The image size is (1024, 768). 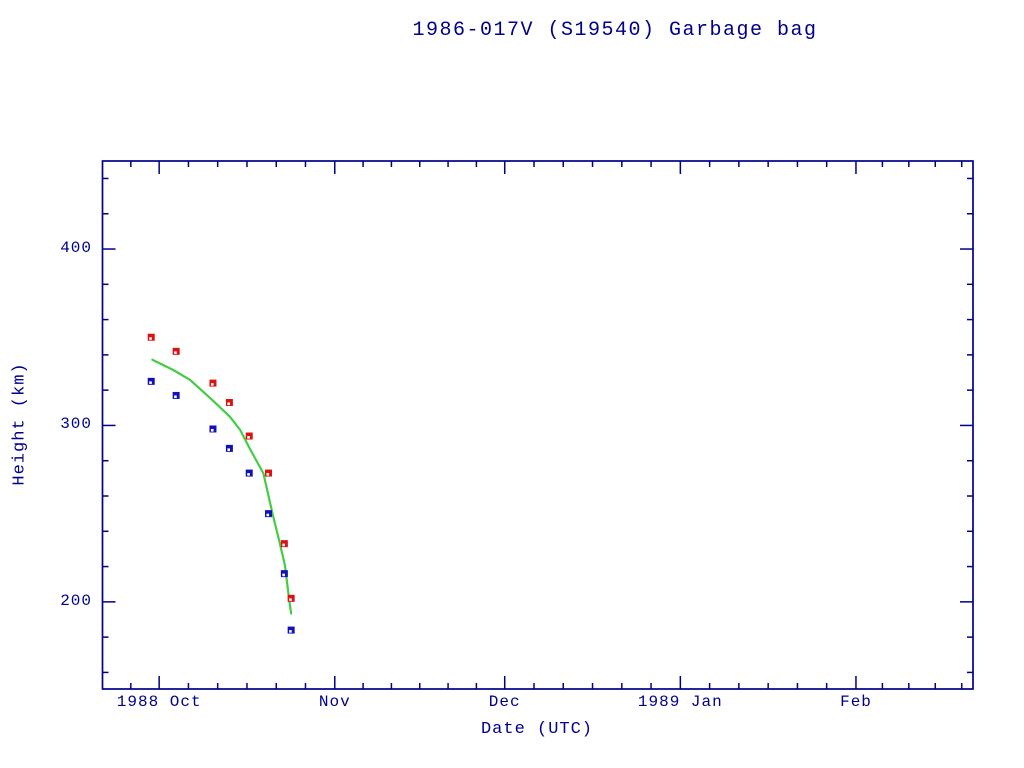 I want to click on apogee-height-points, so click(x=221, y=467).